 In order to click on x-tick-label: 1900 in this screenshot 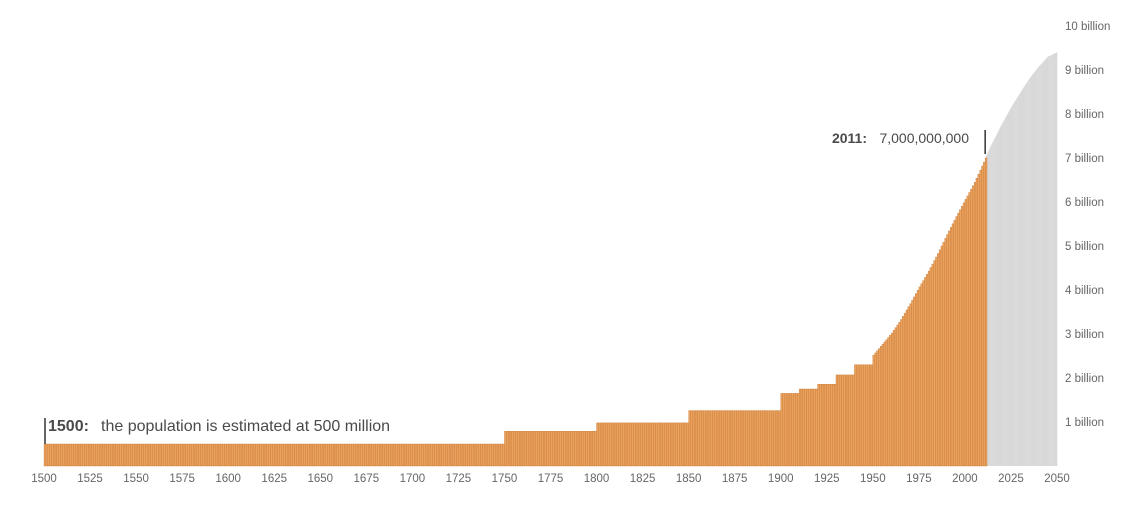, I will do `click(781, 479)`.